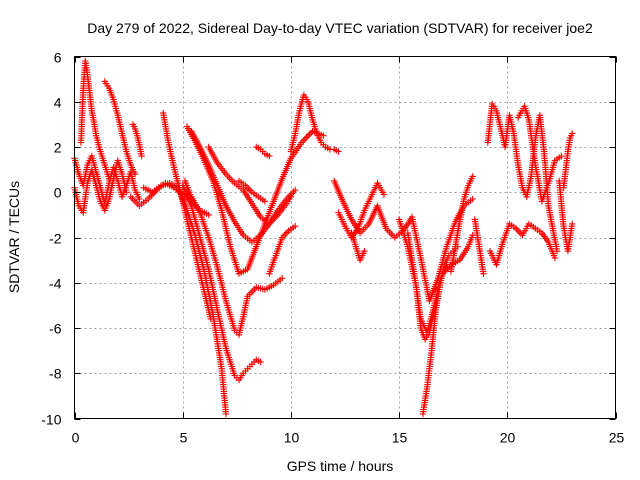  I want to click on series-arc7, so click(185, 299).